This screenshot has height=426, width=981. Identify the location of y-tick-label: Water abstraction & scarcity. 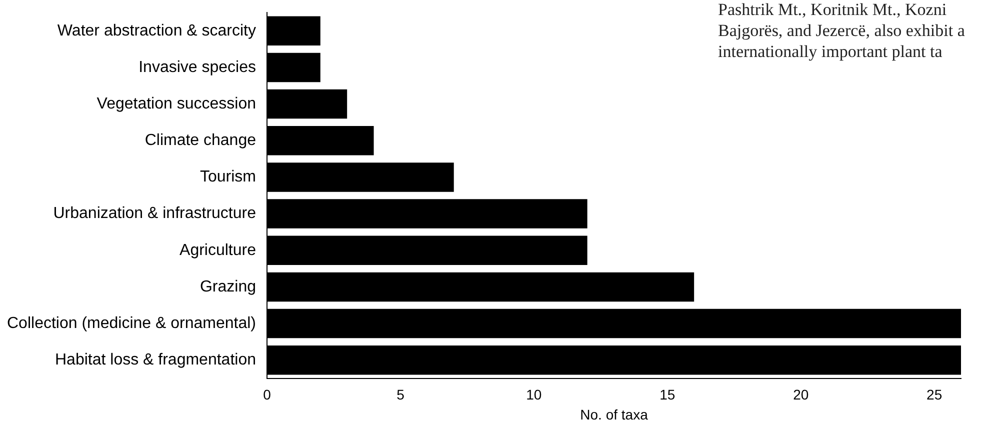
(156, 31).